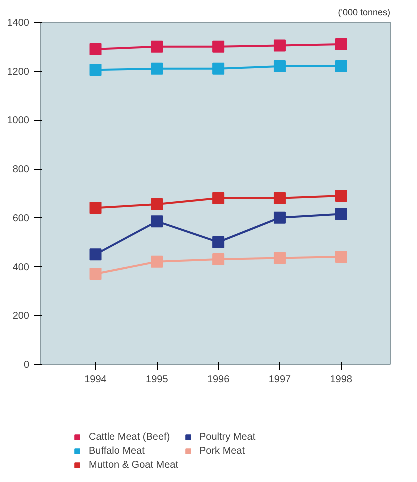 This screenshot has height=482, width=417. Describe the element at coordinates (18, 23) in the screenshot. I see `y-tick-label: 1400` at that location.